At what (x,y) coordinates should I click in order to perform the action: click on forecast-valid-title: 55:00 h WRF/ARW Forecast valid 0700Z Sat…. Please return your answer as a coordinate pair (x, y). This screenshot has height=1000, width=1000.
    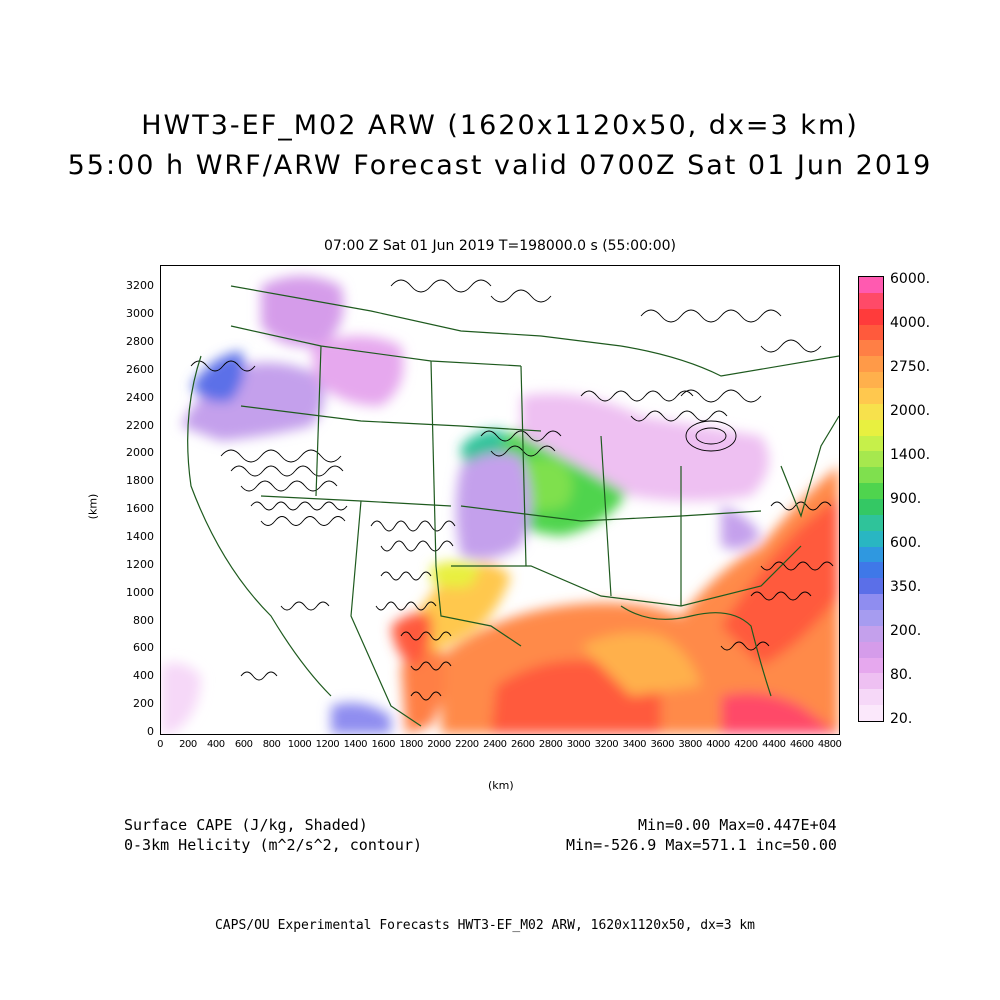
    Looking at the image, I should click on (500, 165).